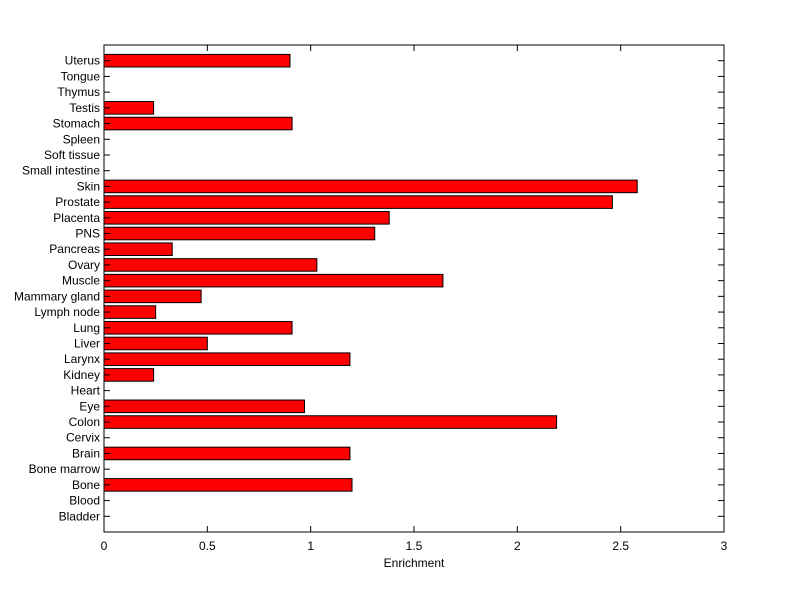 The height and width of the screenshot is (599, 800). I want to click on bar-lung, so click(198, 327).